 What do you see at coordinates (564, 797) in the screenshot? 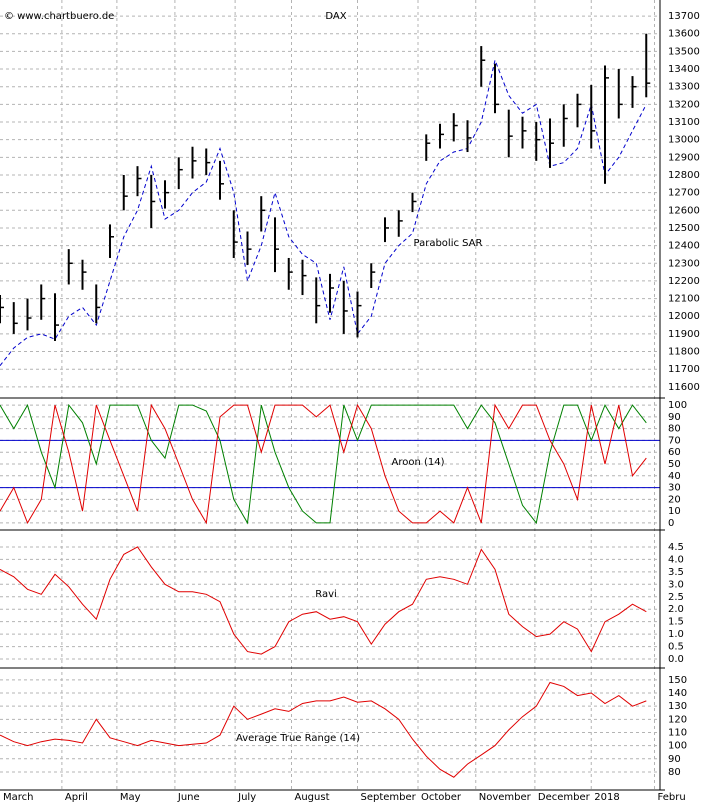
I see `x-tick-label: December` at bounding box center [564, 797].